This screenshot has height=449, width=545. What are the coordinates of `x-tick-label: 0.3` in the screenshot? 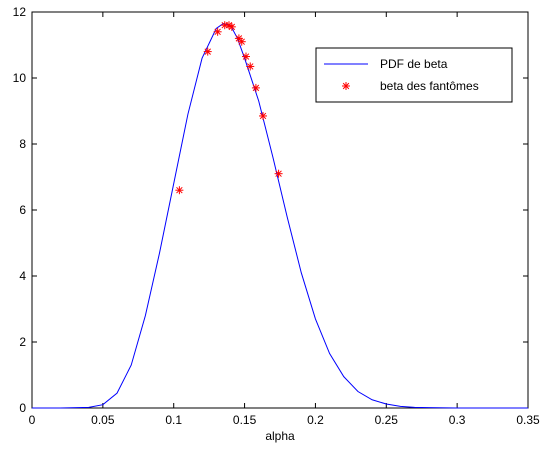 It's located at (457, 420).